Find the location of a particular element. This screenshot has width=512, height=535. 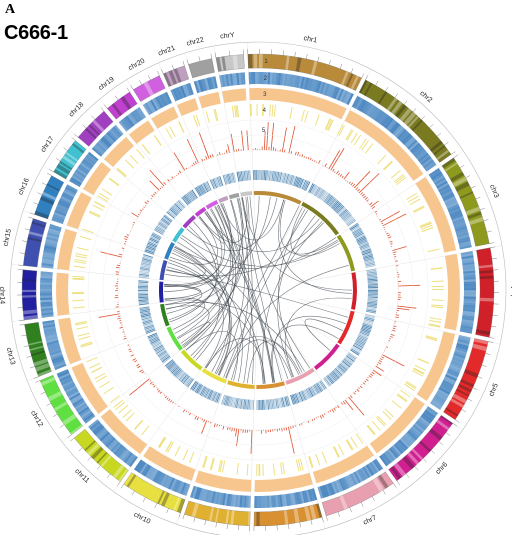

inner-bin-chrY is located at coordinates (247, 175).